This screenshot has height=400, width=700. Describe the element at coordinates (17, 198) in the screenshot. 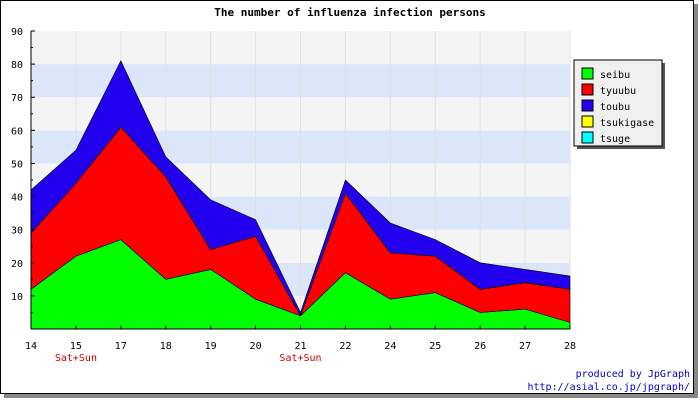

I see `y-tick-label: 40` at that location.